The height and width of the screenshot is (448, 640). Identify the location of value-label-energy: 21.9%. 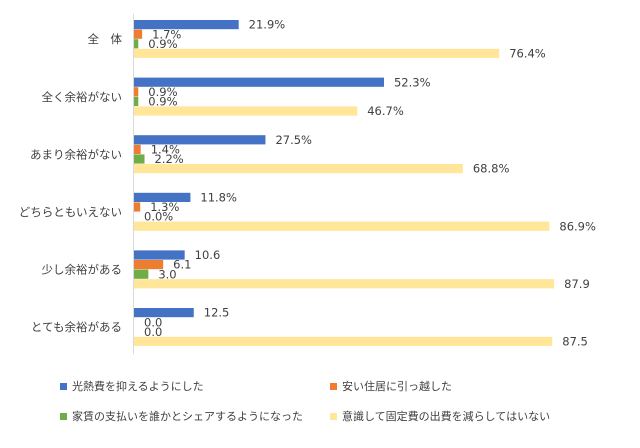
(267, 25).